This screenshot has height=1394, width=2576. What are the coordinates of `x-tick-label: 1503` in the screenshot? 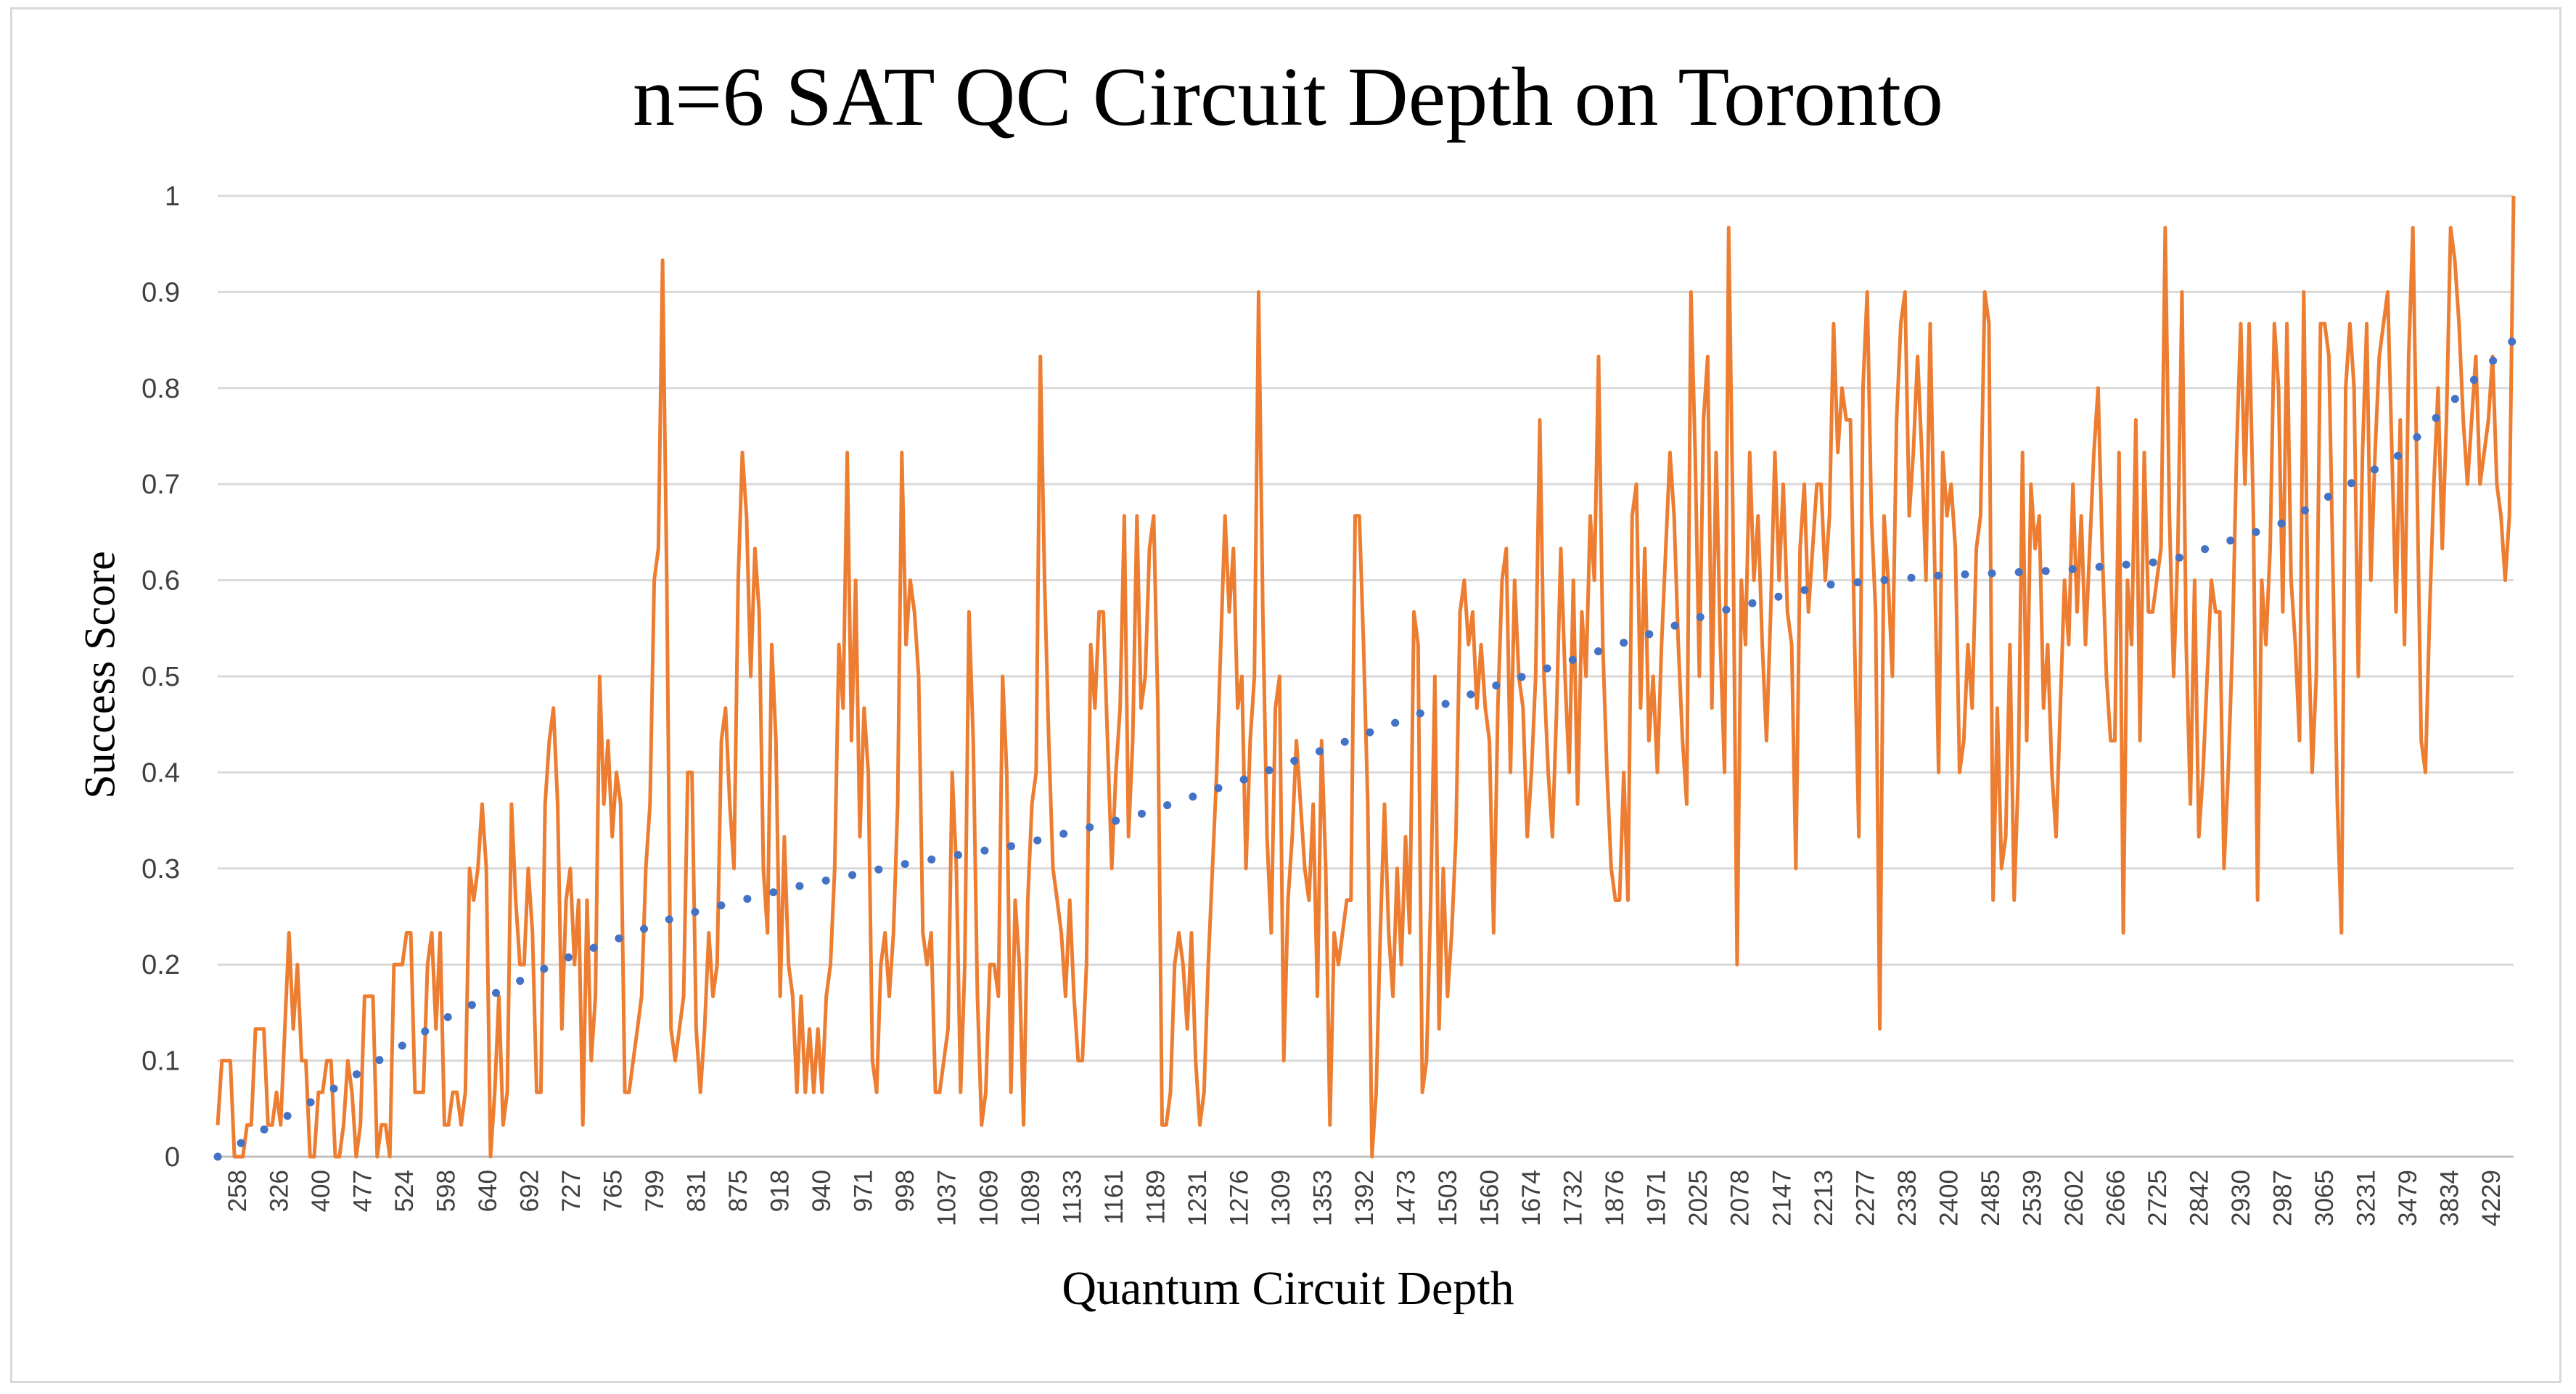 It's located at (1448, 1198).